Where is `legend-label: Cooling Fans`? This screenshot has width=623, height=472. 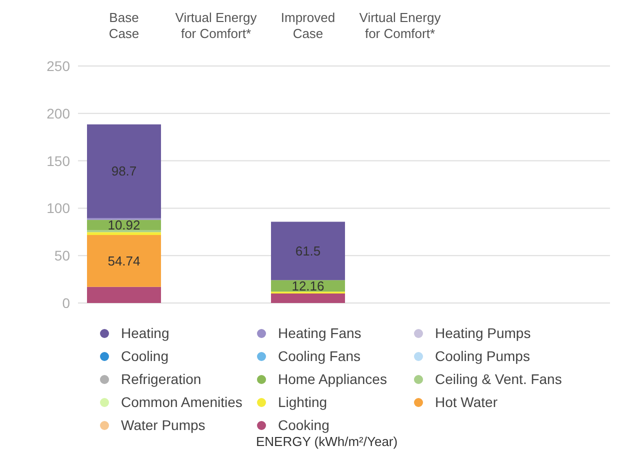
legend-label: Cooling Fans is located at coordinates (319, 356).